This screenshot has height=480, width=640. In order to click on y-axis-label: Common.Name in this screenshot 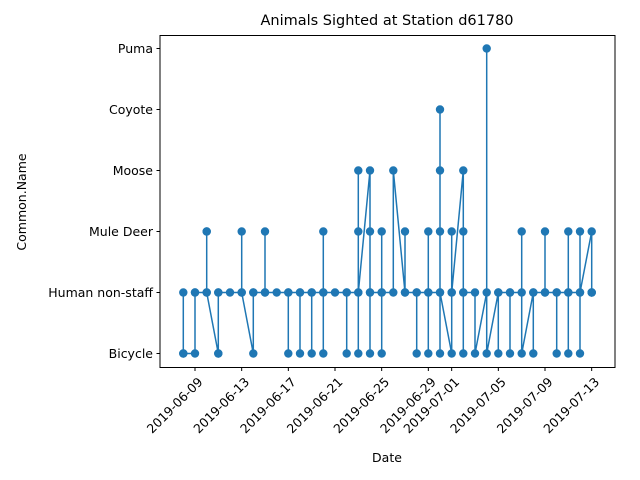, I will do `click(21, 201)`.